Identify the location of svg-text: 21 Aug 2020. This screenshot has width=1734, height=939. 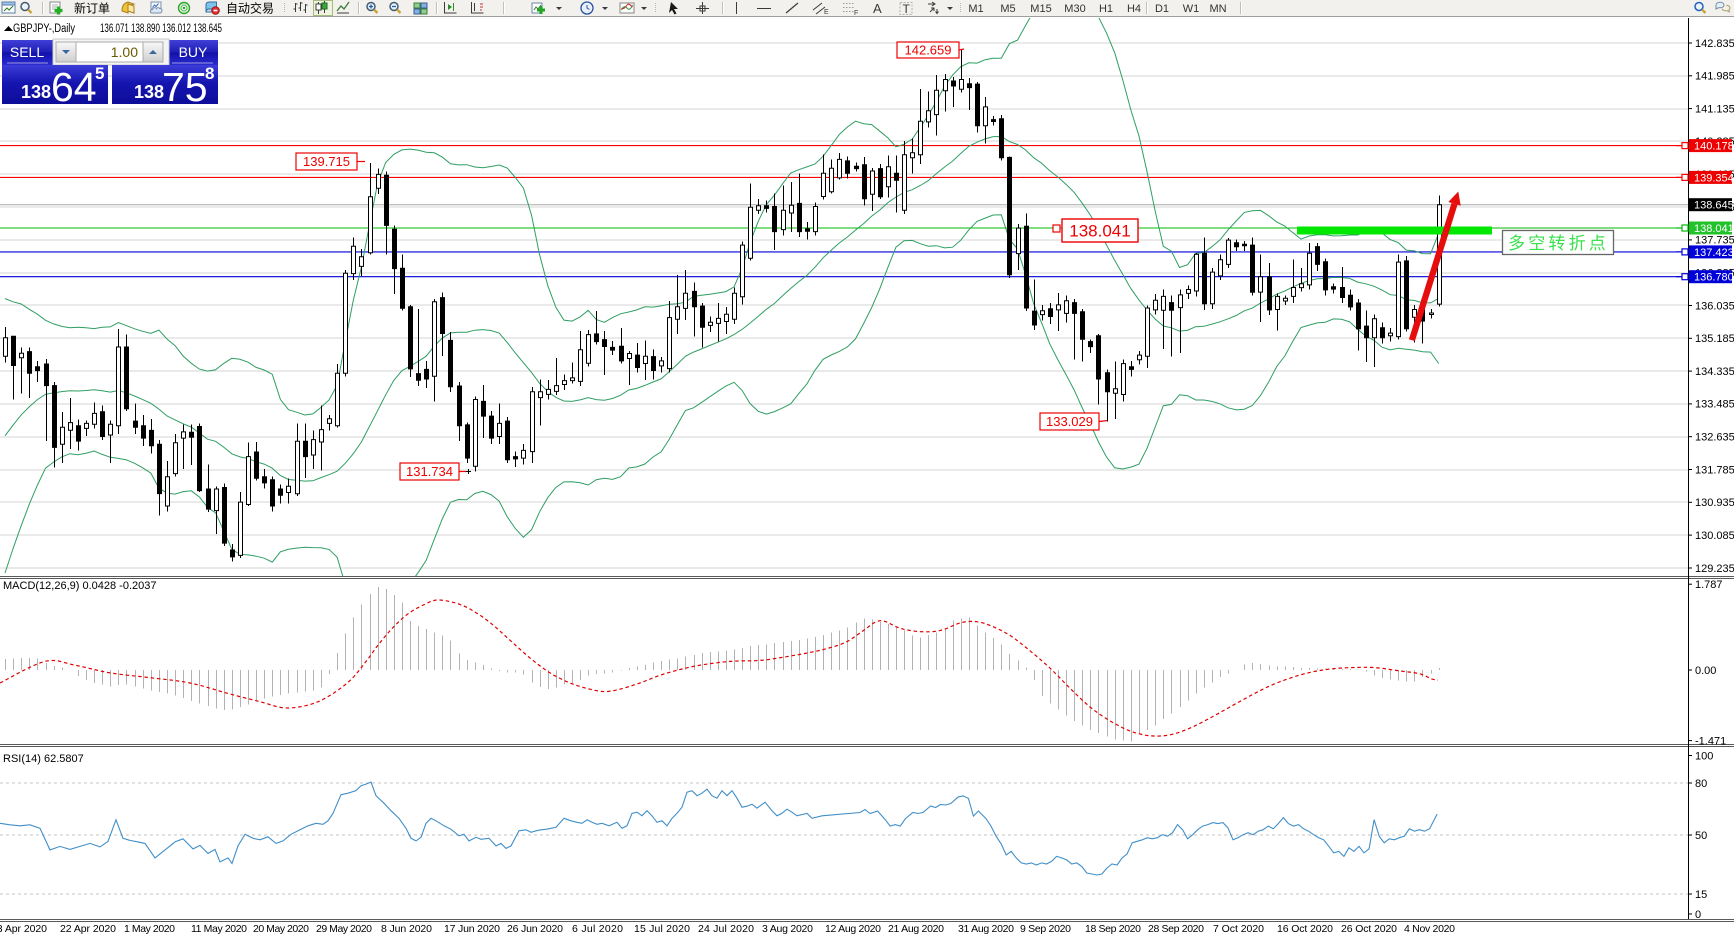
(916, 929).